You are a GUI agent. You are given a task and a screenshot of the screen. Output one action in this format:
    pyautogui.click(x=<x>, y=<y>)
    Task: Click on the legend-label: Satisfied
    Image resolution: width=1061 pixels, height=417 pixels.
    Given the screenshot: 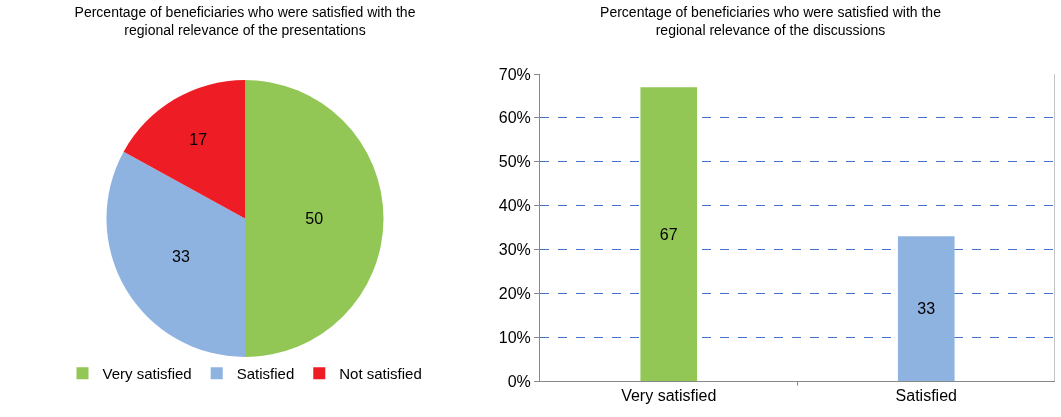 What is the action you would take?
    pyautogui.click(x=265, y=374)
    